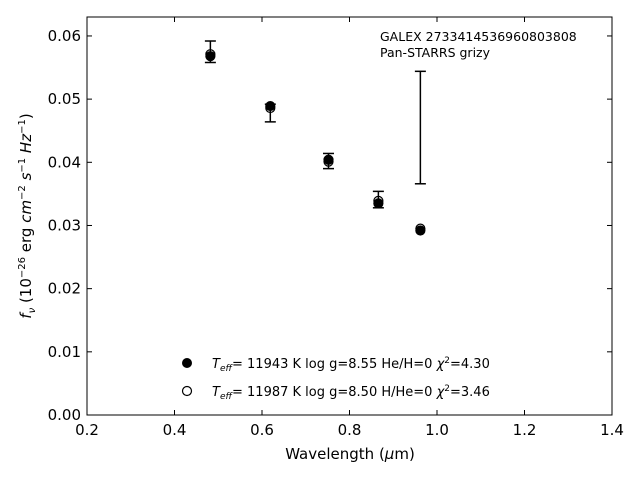  What do you see at coordinates (64, 99) in the screenshot?
I see `y-tick-label: 0.05` at bounding box center [64, 99].